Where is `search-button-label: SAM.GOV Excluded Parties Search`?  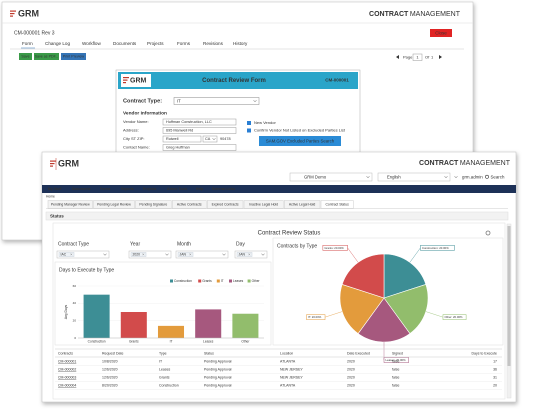
search-button-label: SAM.GOV Excluded Parties Search is located at coordinates (300, 140).